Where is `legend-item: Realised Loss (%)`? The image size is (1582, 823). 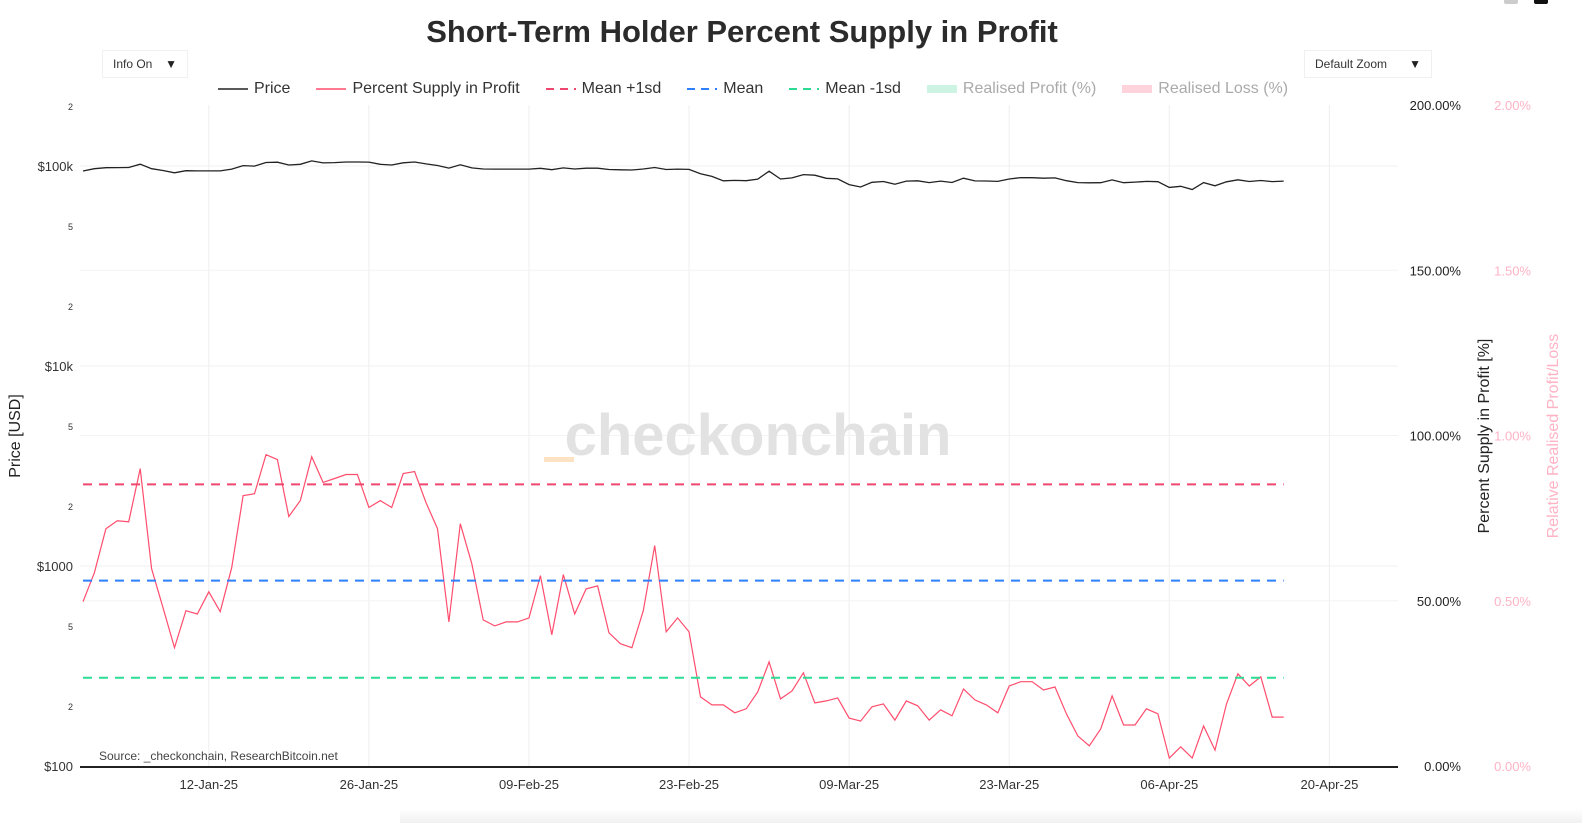 legend-item: Realised Loss (%) is located at coordinates (1205, 89).